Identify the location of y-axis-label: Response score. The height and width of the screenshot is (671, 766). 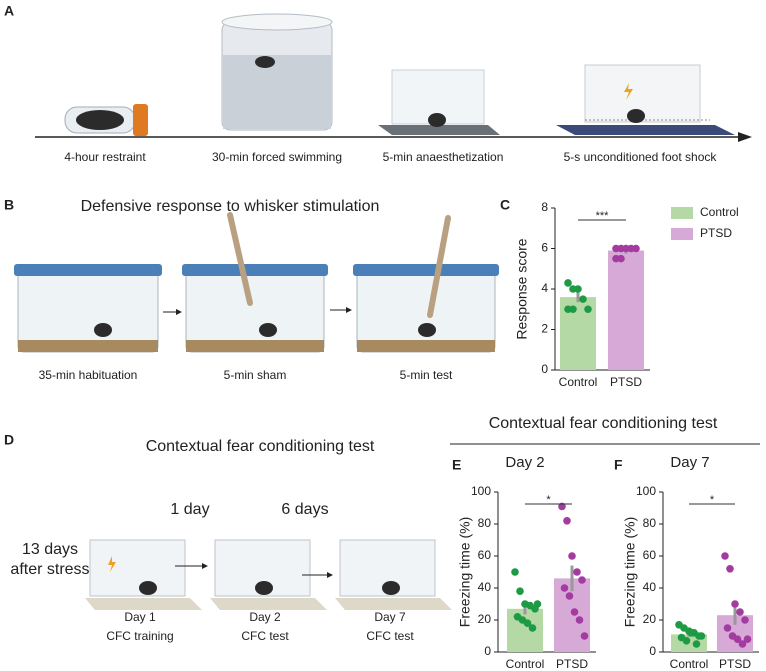
(522, 288).